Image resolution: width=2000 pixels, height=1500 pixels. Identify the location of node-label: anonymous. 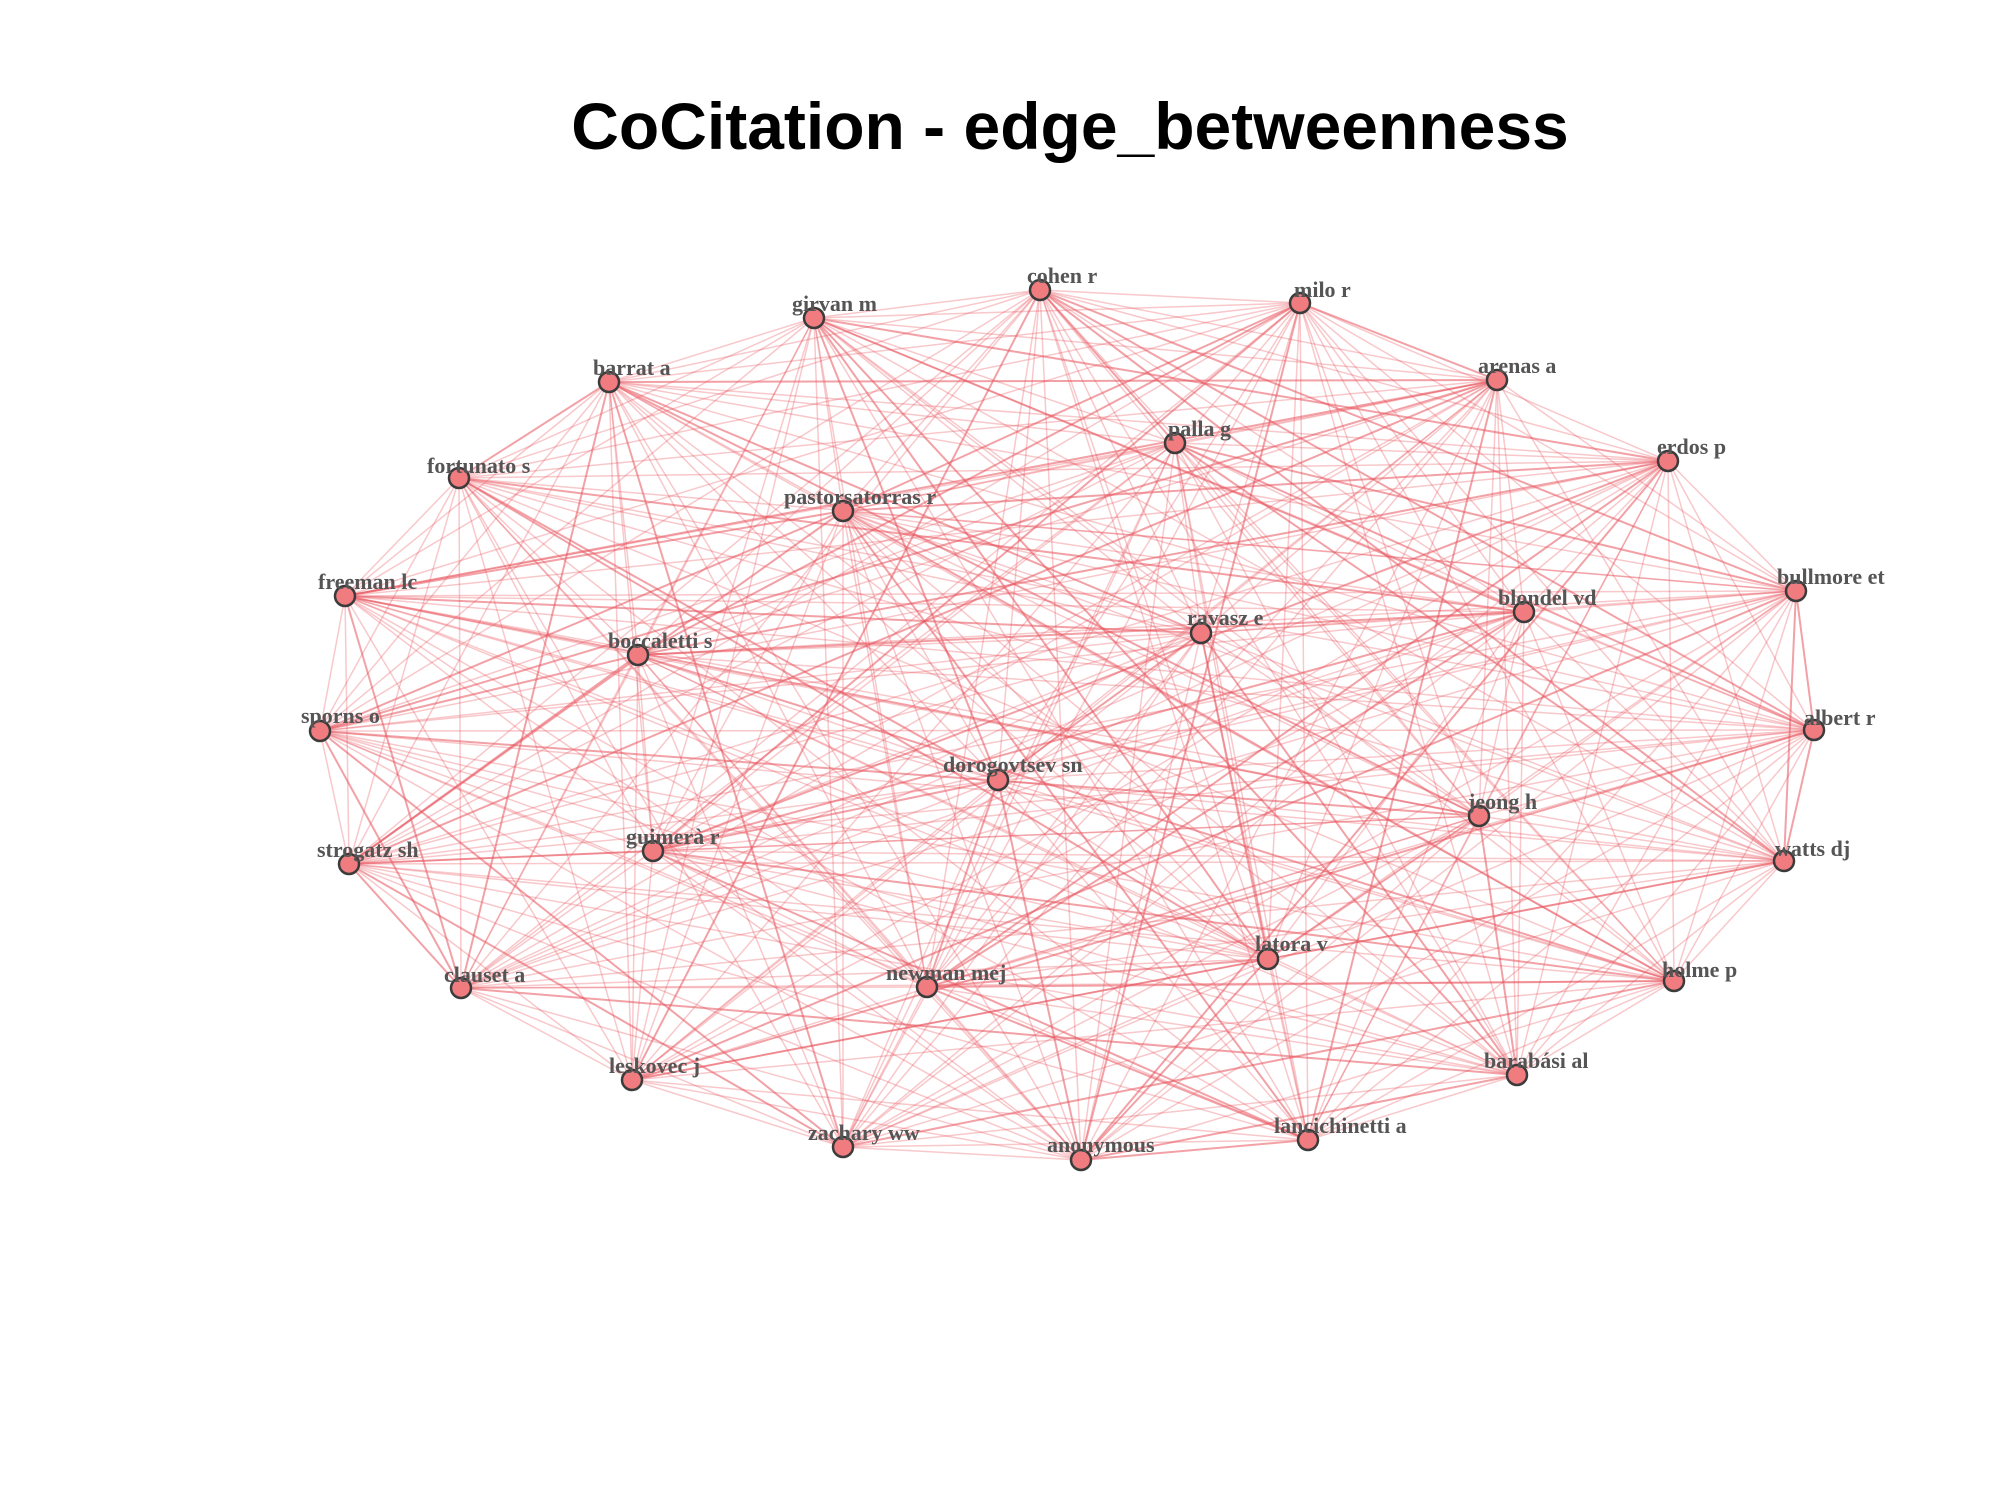
(1101, 1144).